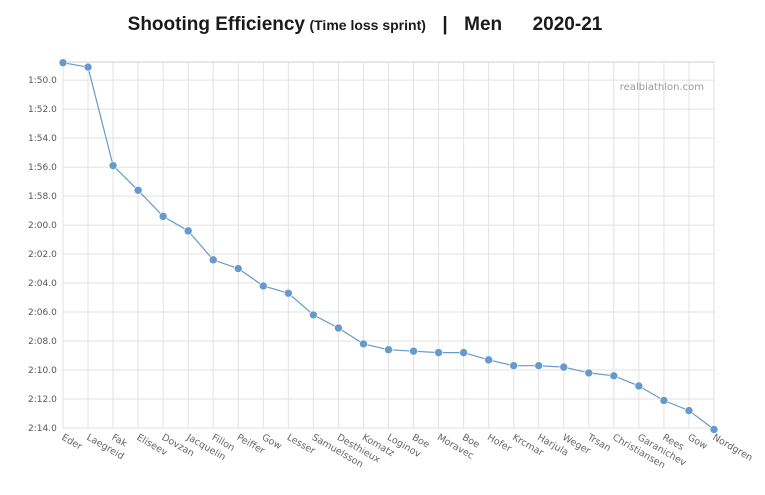  What do you see at coordinates (42, 284) in the screenshot?
I see `y-tick-label: 2:04.0` at bounding box center [42, 284].